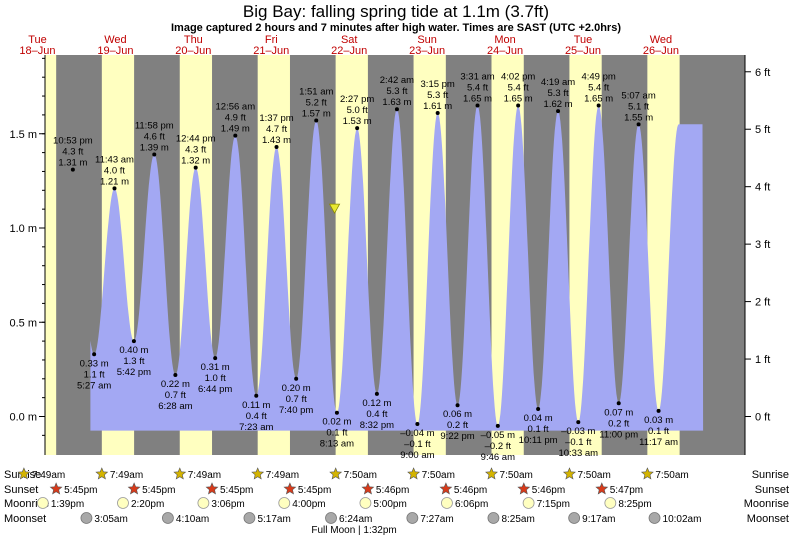  What do you see at coordinates (94, 374) in the screenshot?
I see `low-tide-feet: 1.1 ft` at bounding box center [94, 374].